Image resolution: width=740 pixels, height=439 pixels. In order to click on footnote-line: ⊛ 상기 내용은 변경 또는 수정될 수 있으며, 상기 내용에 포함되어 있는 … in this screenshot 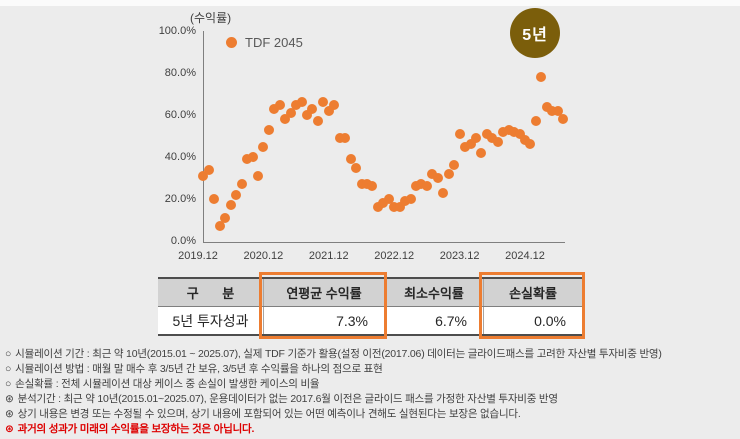, I will do `click(372, 414)`.